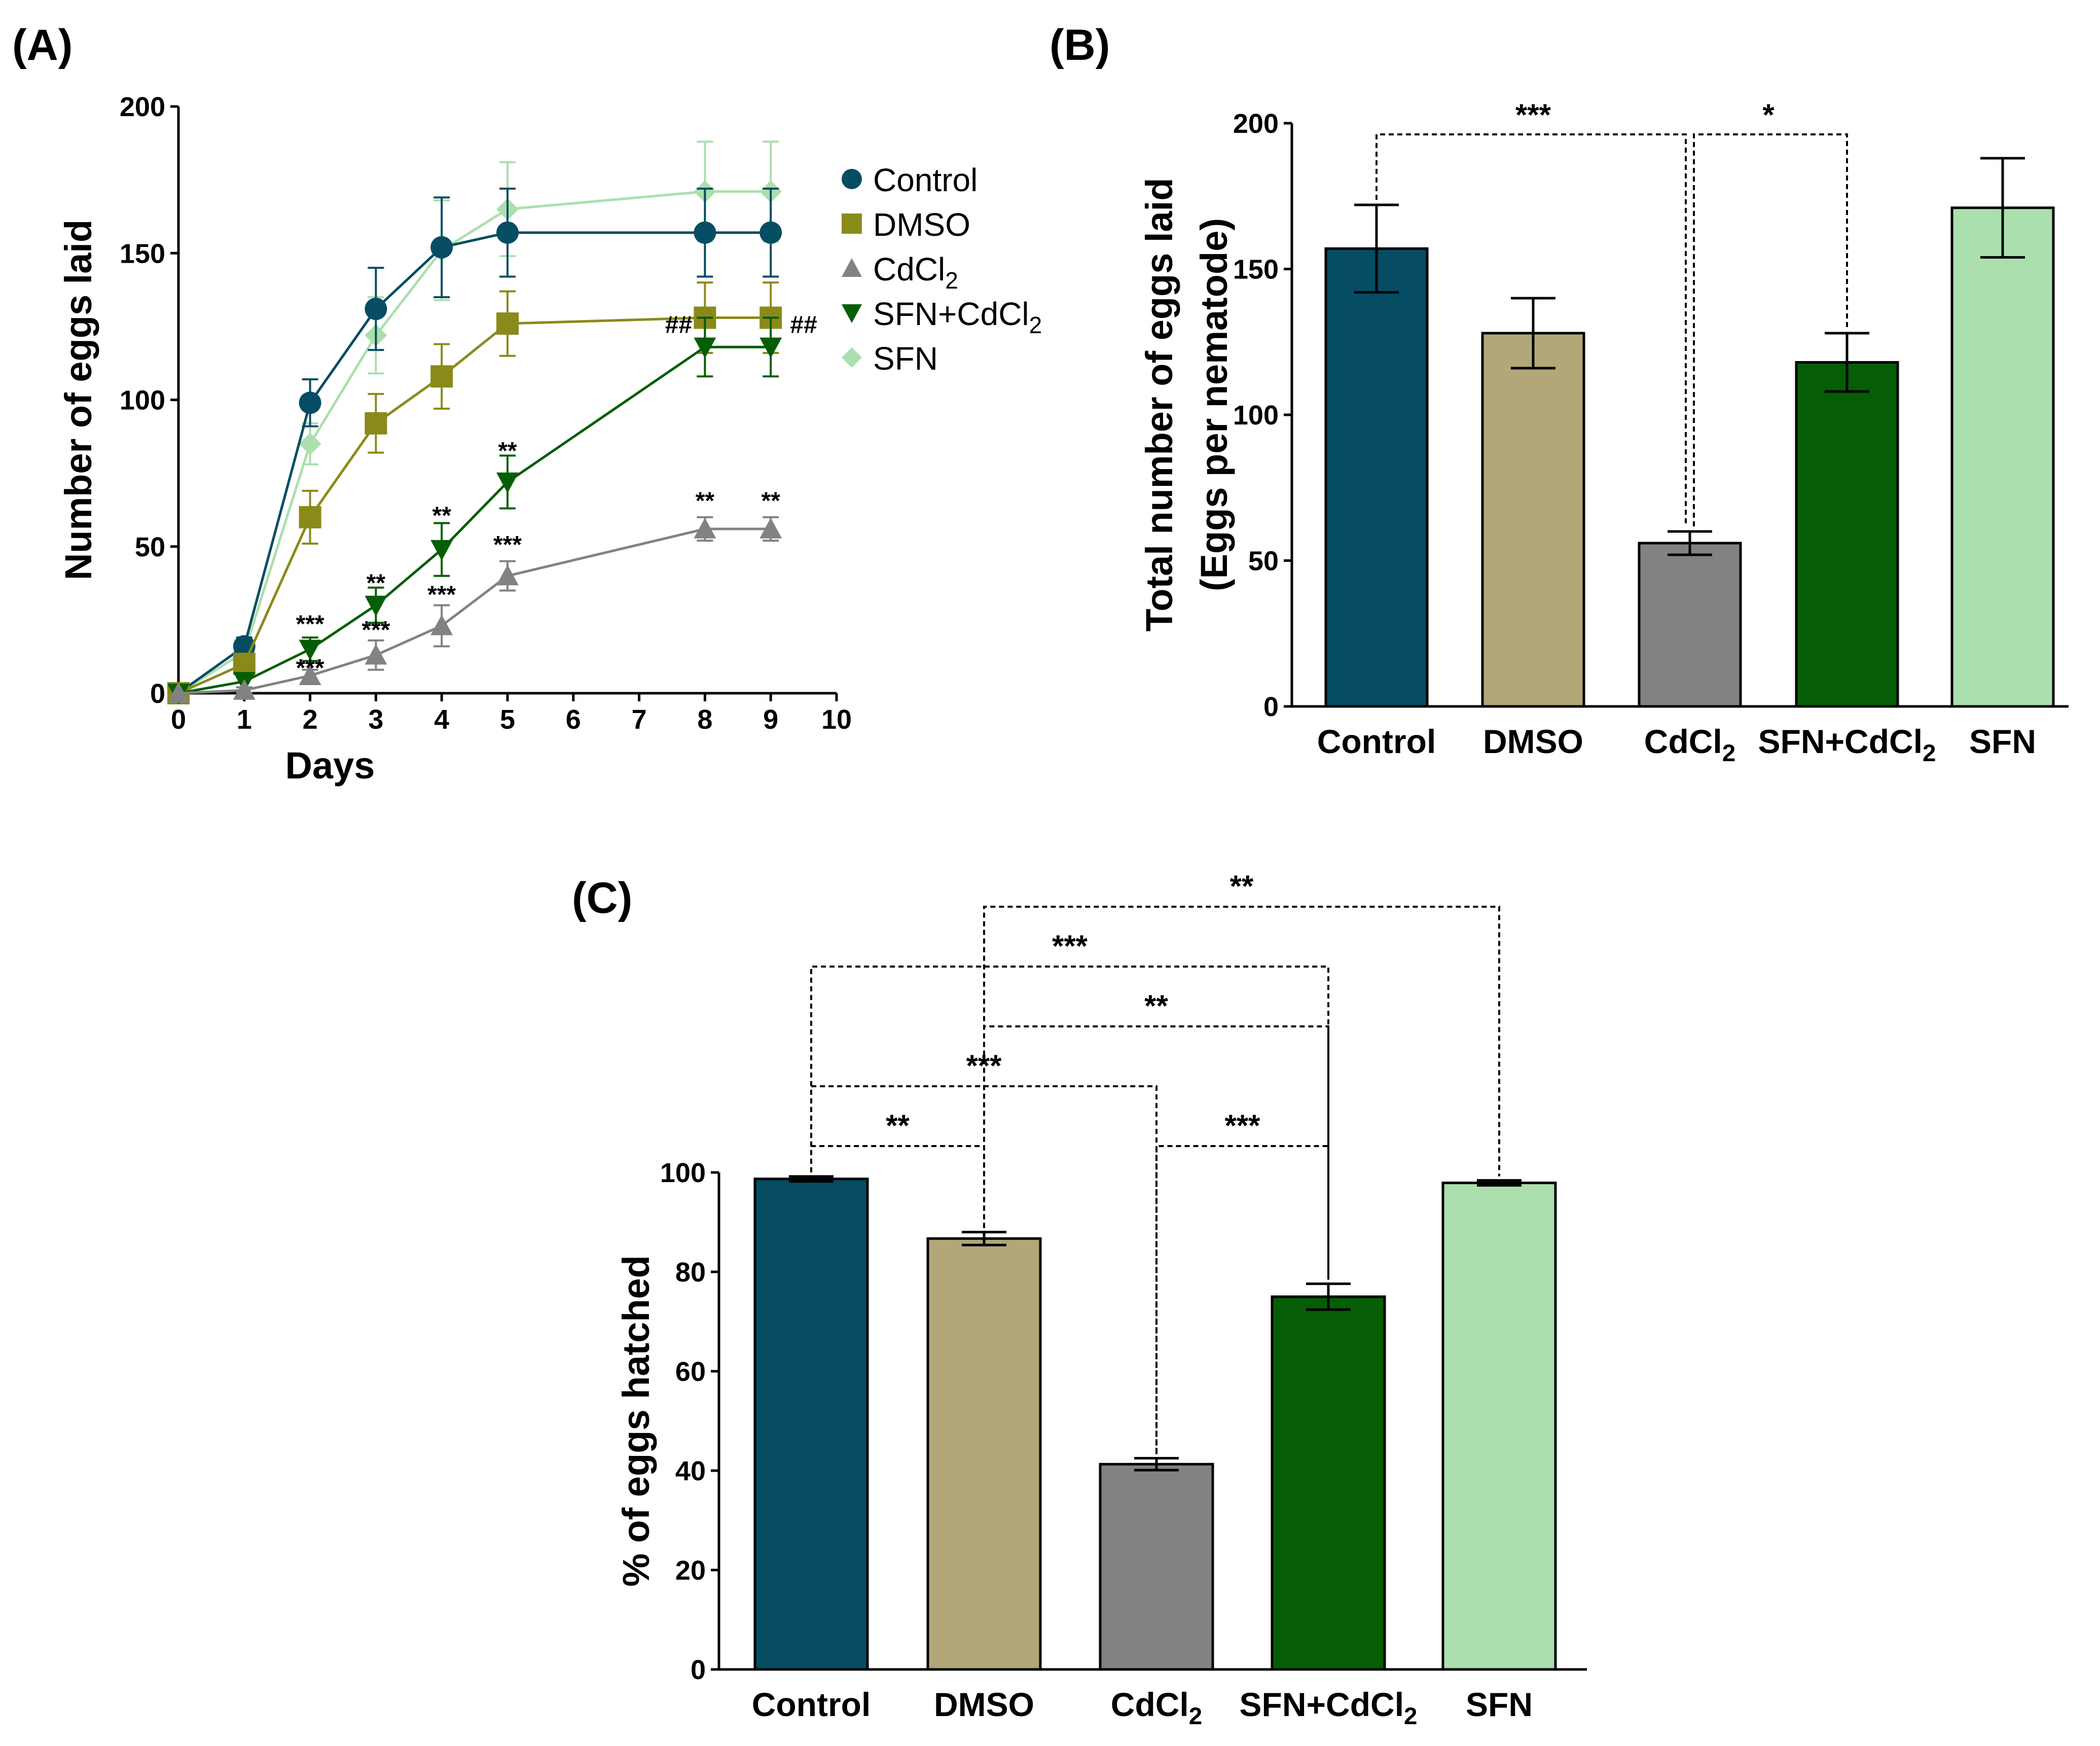 Image resolution: width=2100 pixels, height=1746 pixels. Describe the element at coordinates (573, 719) in the screenshot. I see `panel-a-x-tick-label: 6` at that location.